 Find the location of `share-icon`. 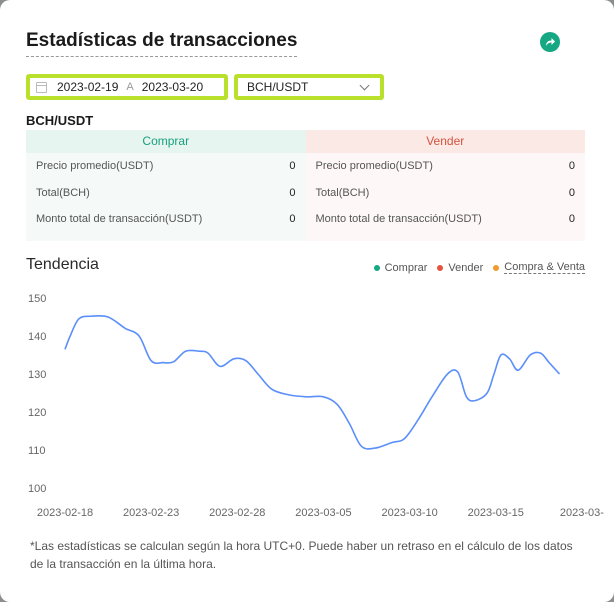

share-icon is located at coordinates (550, 42).